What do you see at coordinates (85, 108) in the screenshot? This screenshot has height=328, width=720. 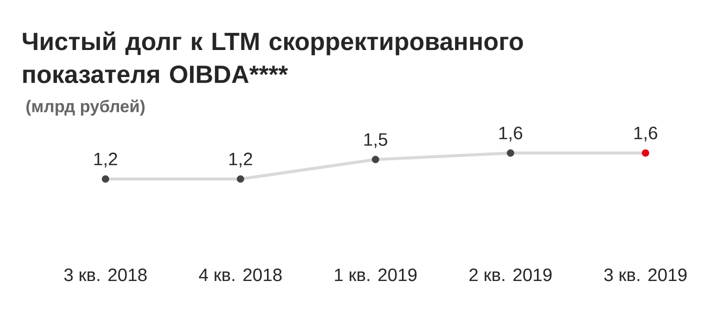 I see `chart-subtitle: (млрд рублей)` at bounding box center [85, 108].